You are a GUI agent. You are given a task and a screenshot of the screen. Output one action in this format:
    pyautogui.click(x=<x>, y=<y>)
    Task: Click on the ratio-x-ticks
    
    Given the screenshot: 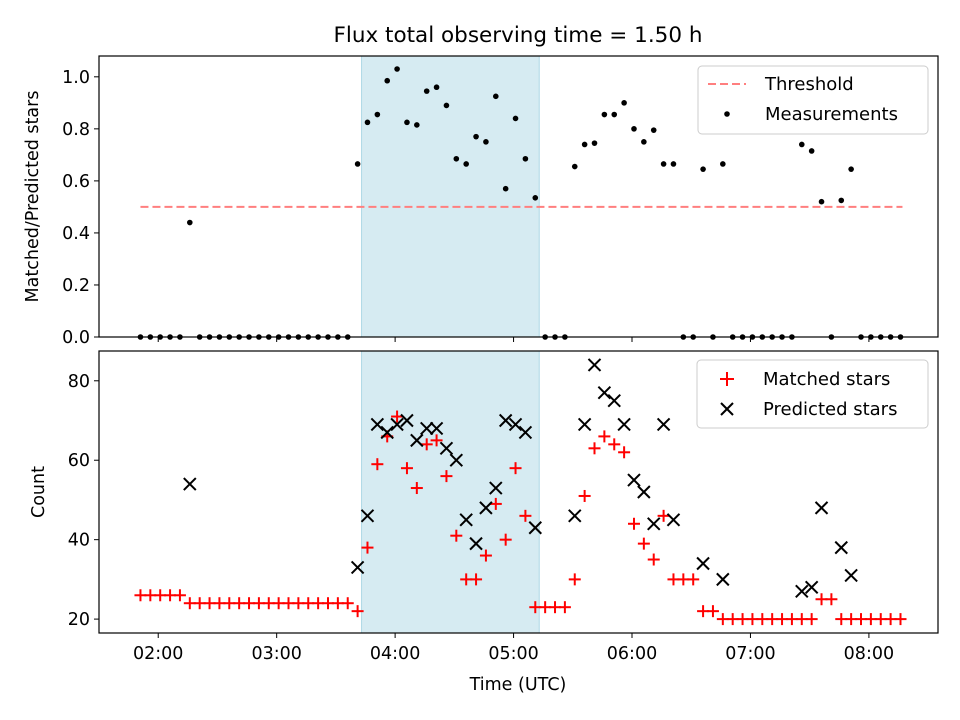 What is the action you would take?
    pyautogui.click(x=513, y=339)
    